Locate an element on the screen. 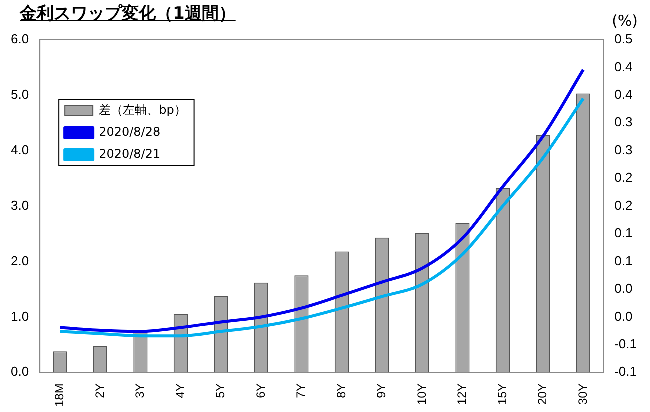 The height and width of the screenshot is (412, 650). legend-label: 2020/8/21 is located at coordinates (130, 154).